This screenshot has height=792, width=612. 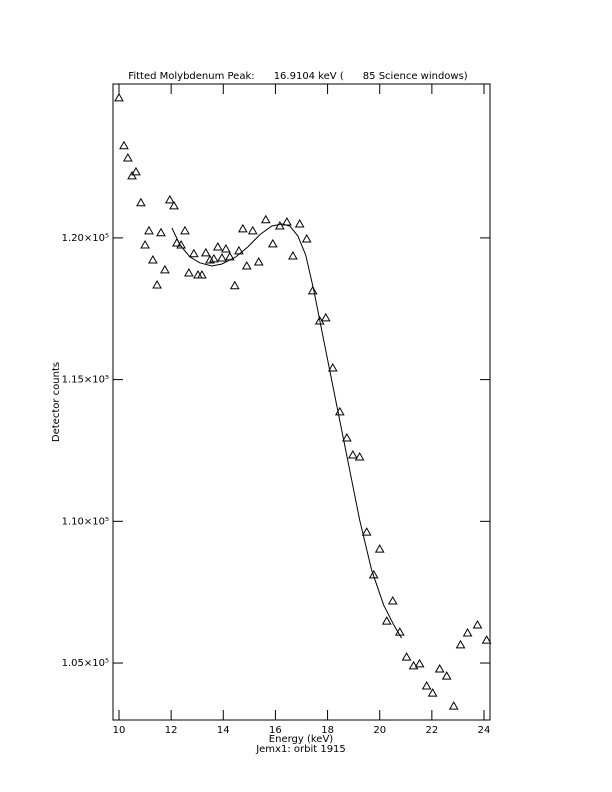 I want to click on y-tick-label: 1.20×10⁵, so click(x=85, y=238).